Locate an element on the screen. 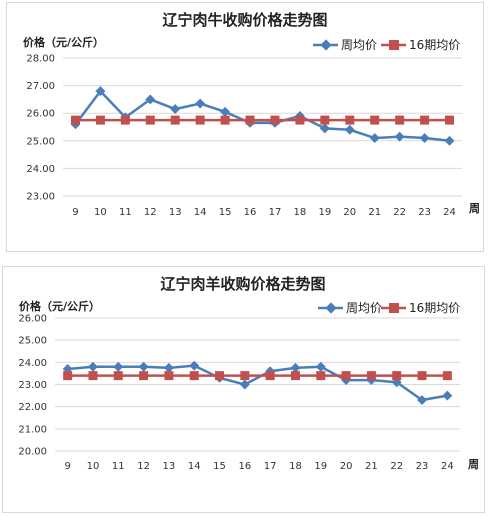  x-tick-label: 17 is located at coordinates (270, 466).